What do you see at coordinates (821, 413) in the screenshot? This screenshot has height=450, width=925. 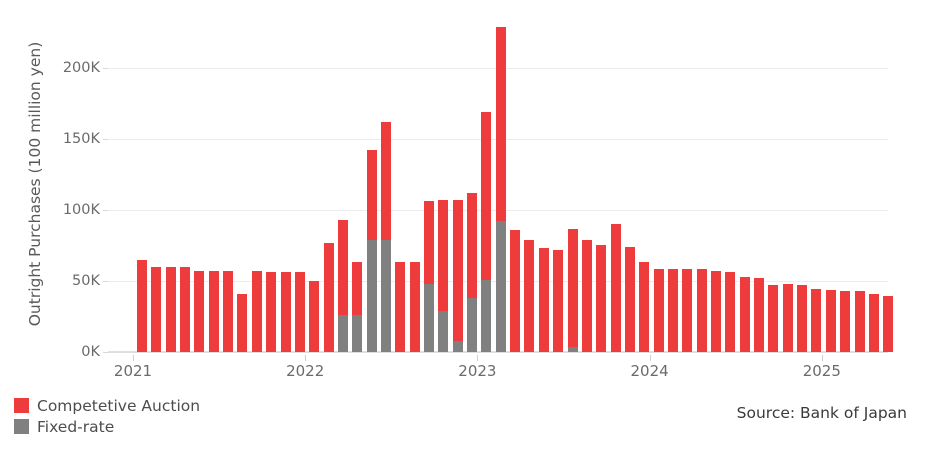 I see `source-note: Source: Bank of Japan` at bounding box center [821, 413].